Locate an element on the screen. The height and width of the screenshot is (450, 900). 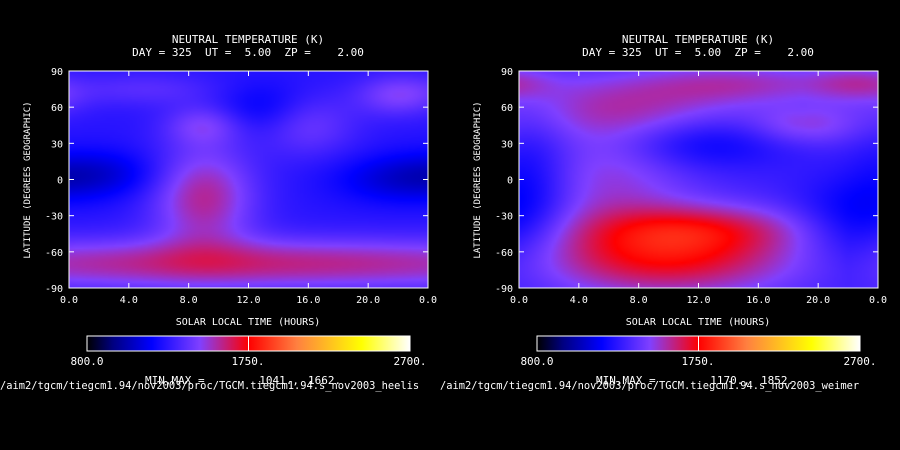
max-value: 1662. is located at coordinates (324, 380).